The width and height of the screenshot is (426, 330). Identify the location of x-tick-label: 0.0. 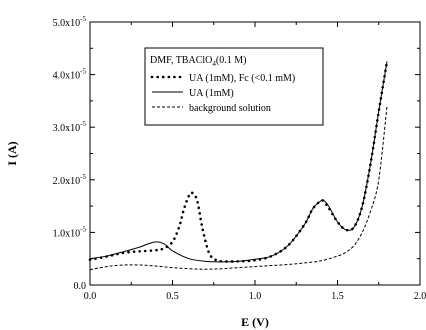
(90, 296).